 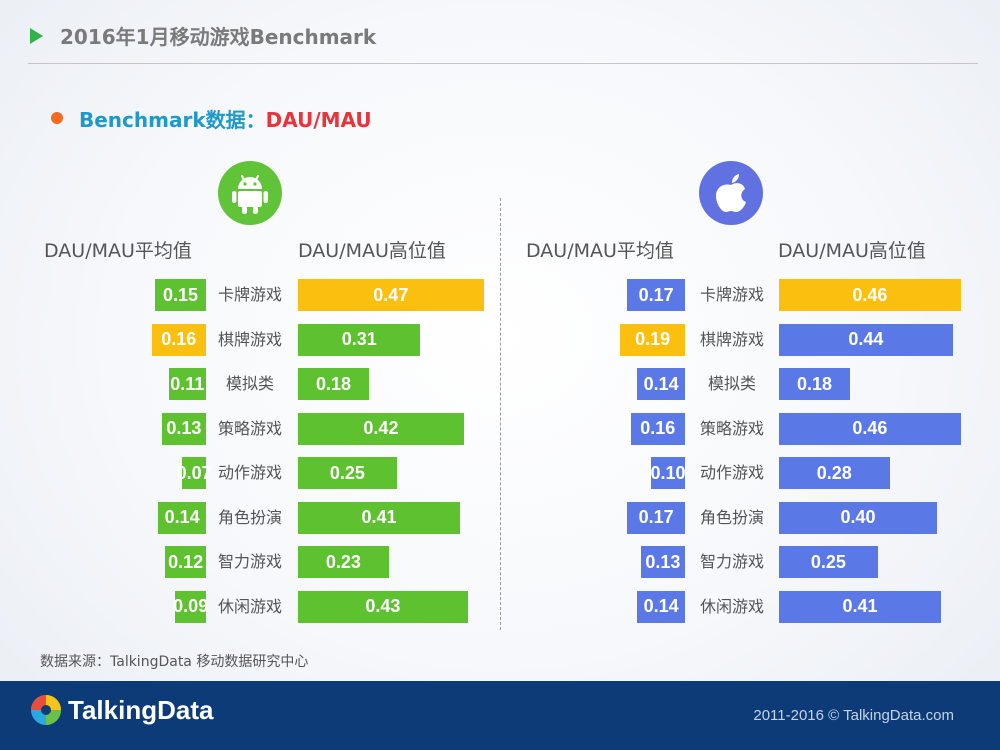 I want to click on ios-category-label: 休闲游戏, so click(x=731, y=606).